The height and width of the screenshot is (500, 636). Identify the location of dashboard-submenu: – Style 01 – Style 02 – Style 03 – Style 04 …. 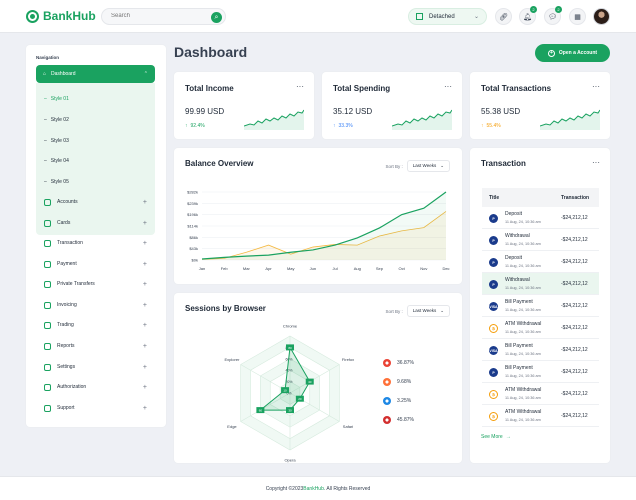
(95, 159).